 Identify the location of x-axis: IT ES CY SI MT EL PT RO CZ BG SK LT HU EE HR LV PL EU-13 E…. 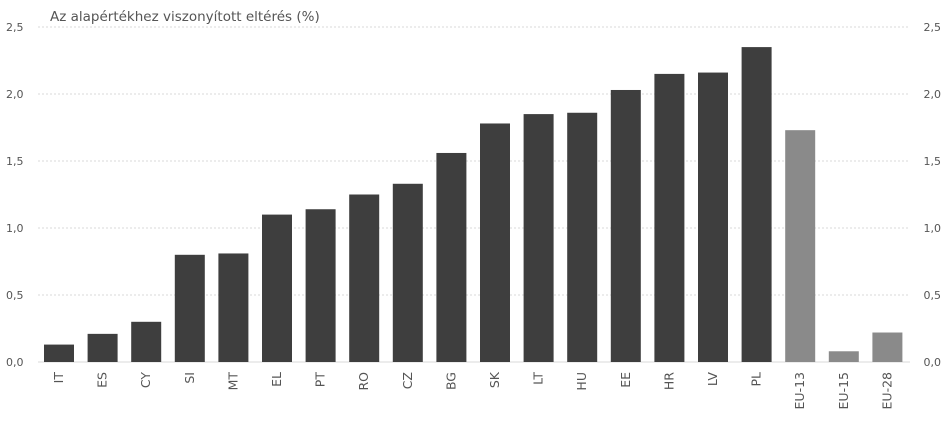
(472, 390).